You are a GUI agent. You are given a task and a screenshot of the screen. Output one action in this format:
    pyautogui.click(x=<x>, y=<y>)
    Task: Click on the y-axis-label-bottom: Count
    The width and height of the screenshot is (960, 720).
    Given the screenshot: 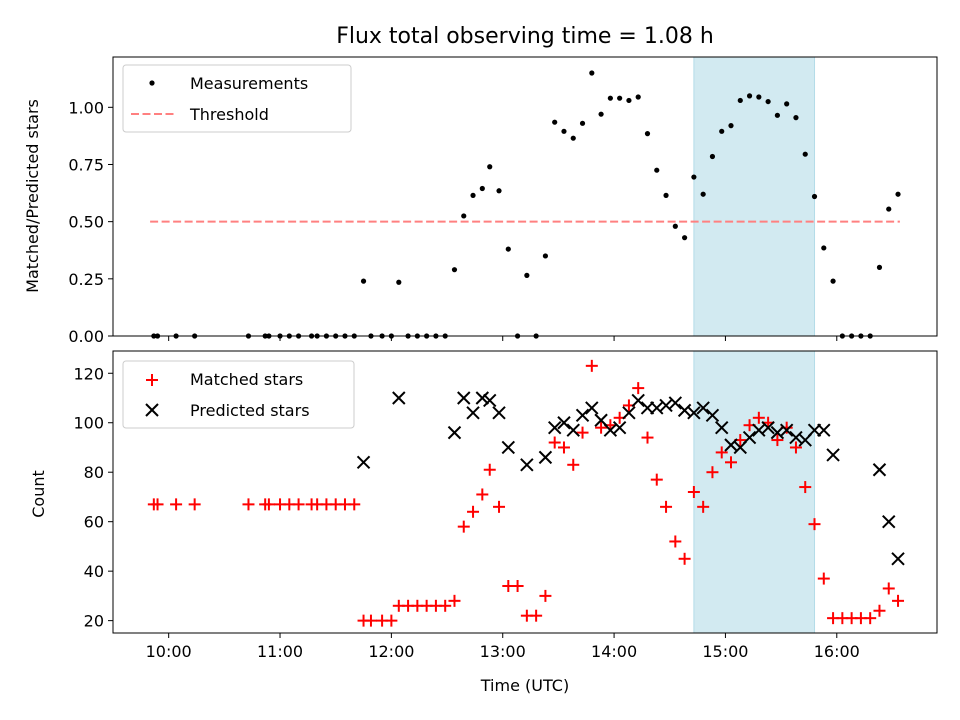 What is the action you would take?
    pyautogui.click(x=38, y=494)
    